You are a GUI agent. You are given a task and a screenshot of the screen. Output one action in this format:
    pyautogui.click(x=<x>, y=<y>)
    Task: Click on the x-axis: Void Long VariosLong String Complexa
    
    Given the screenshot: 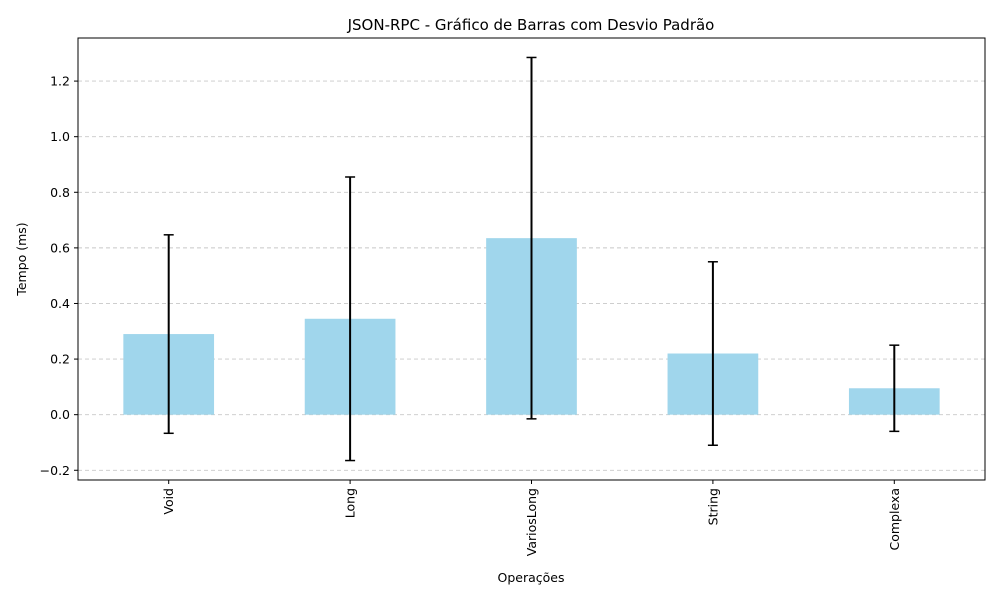 What is the action you would take?
    pyautogui.click(x=531, y=518)
    